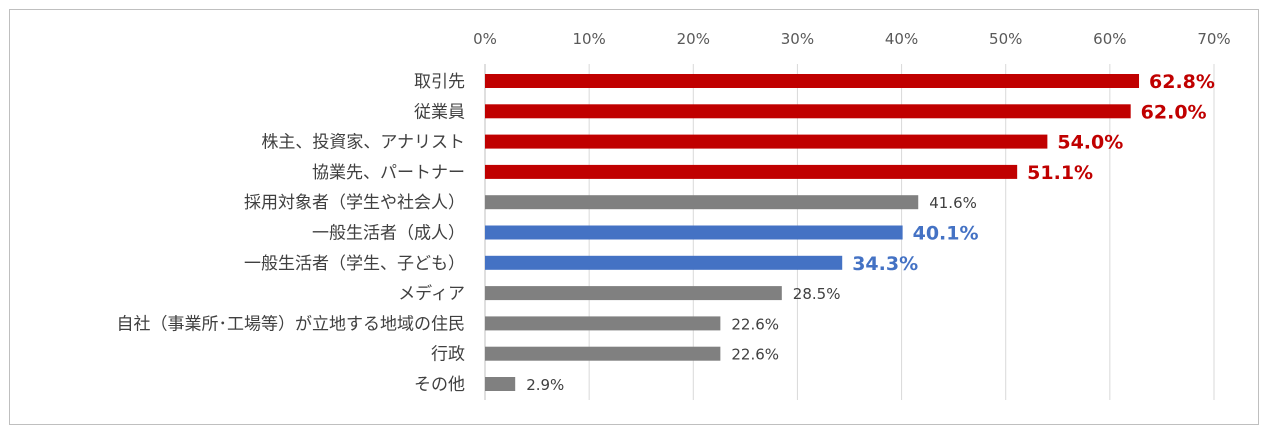 The width and height of the screenshot is (1268, 435). I want to click on category-label: その他, so click(439, 385).